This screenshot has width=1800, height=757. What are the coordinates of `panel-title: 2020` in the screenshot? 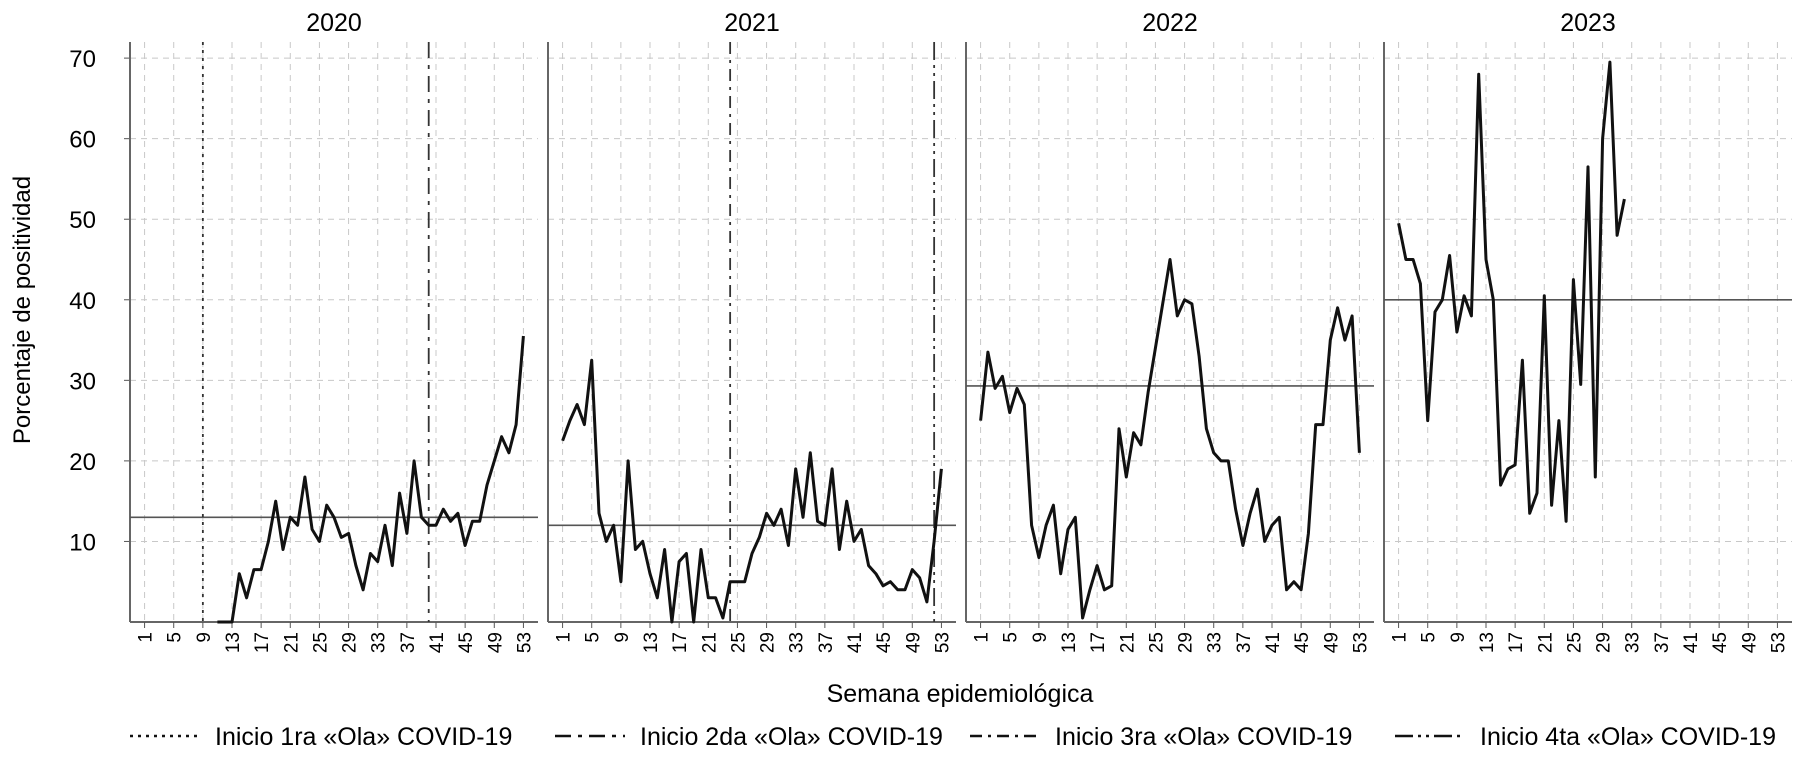 It's located at (334, 23).